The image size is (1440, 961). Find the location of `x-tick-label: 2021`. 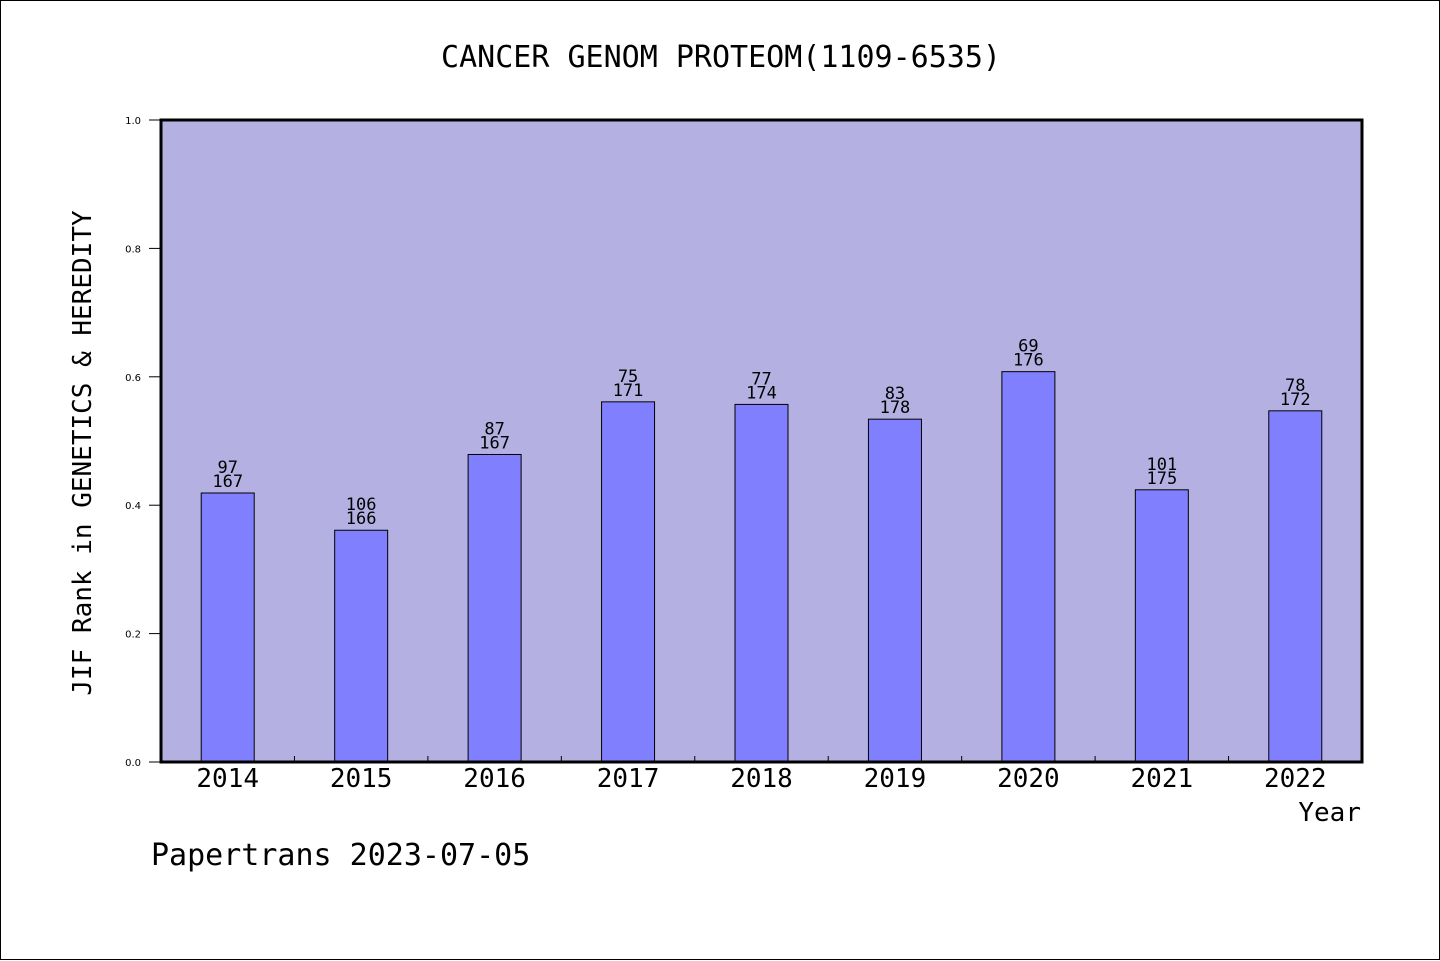

x-tick-label: 2021 is located at coordinates (1162, 779).